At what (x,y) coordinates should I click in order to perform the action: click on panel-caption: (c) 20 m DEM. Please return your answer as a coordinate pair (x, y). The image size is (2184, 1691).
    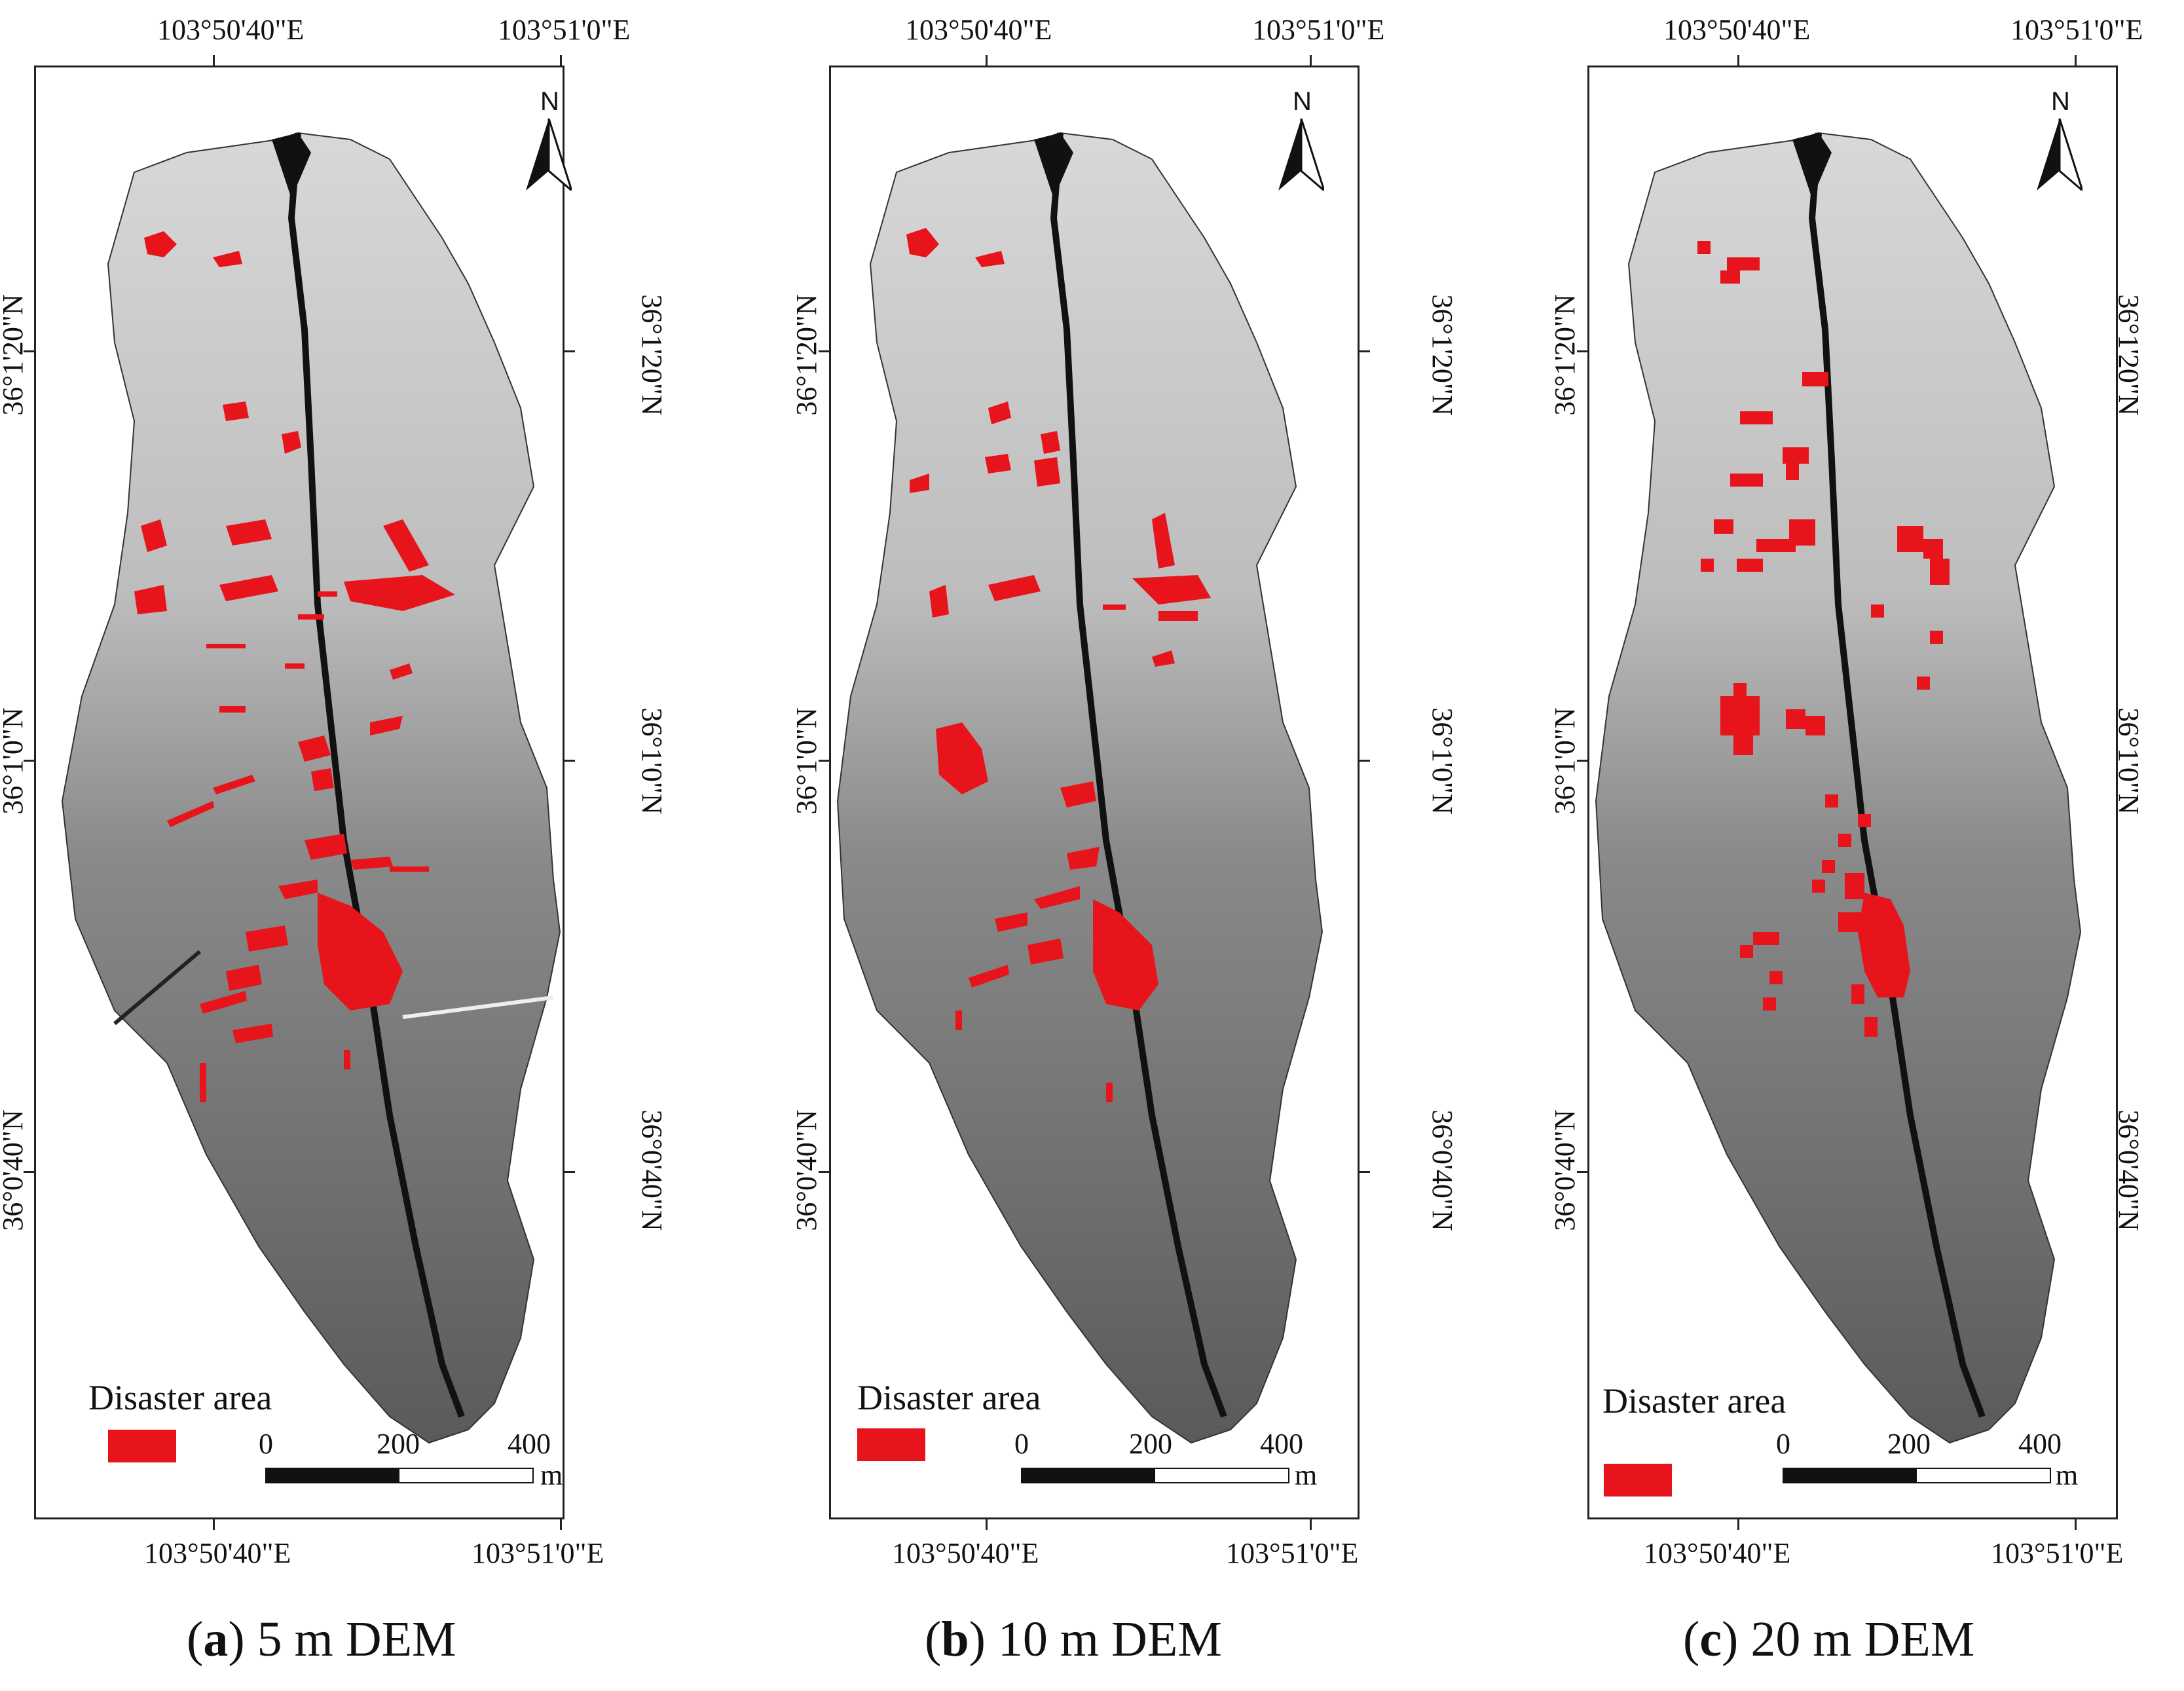
    Looking at the image, I should click on (1829, 1639).